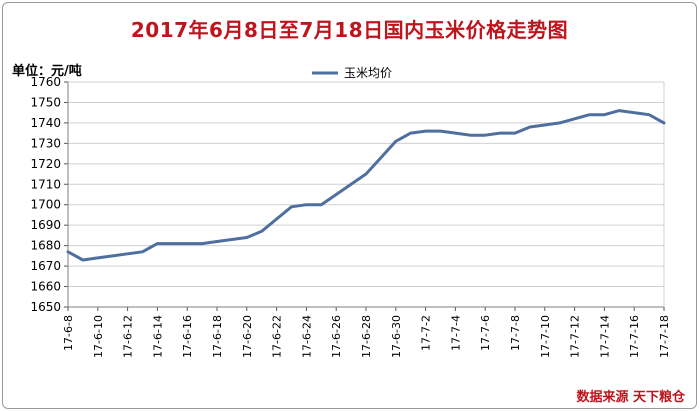  I want to click on x-tick-label: 17-7-16, so click(634, 336).